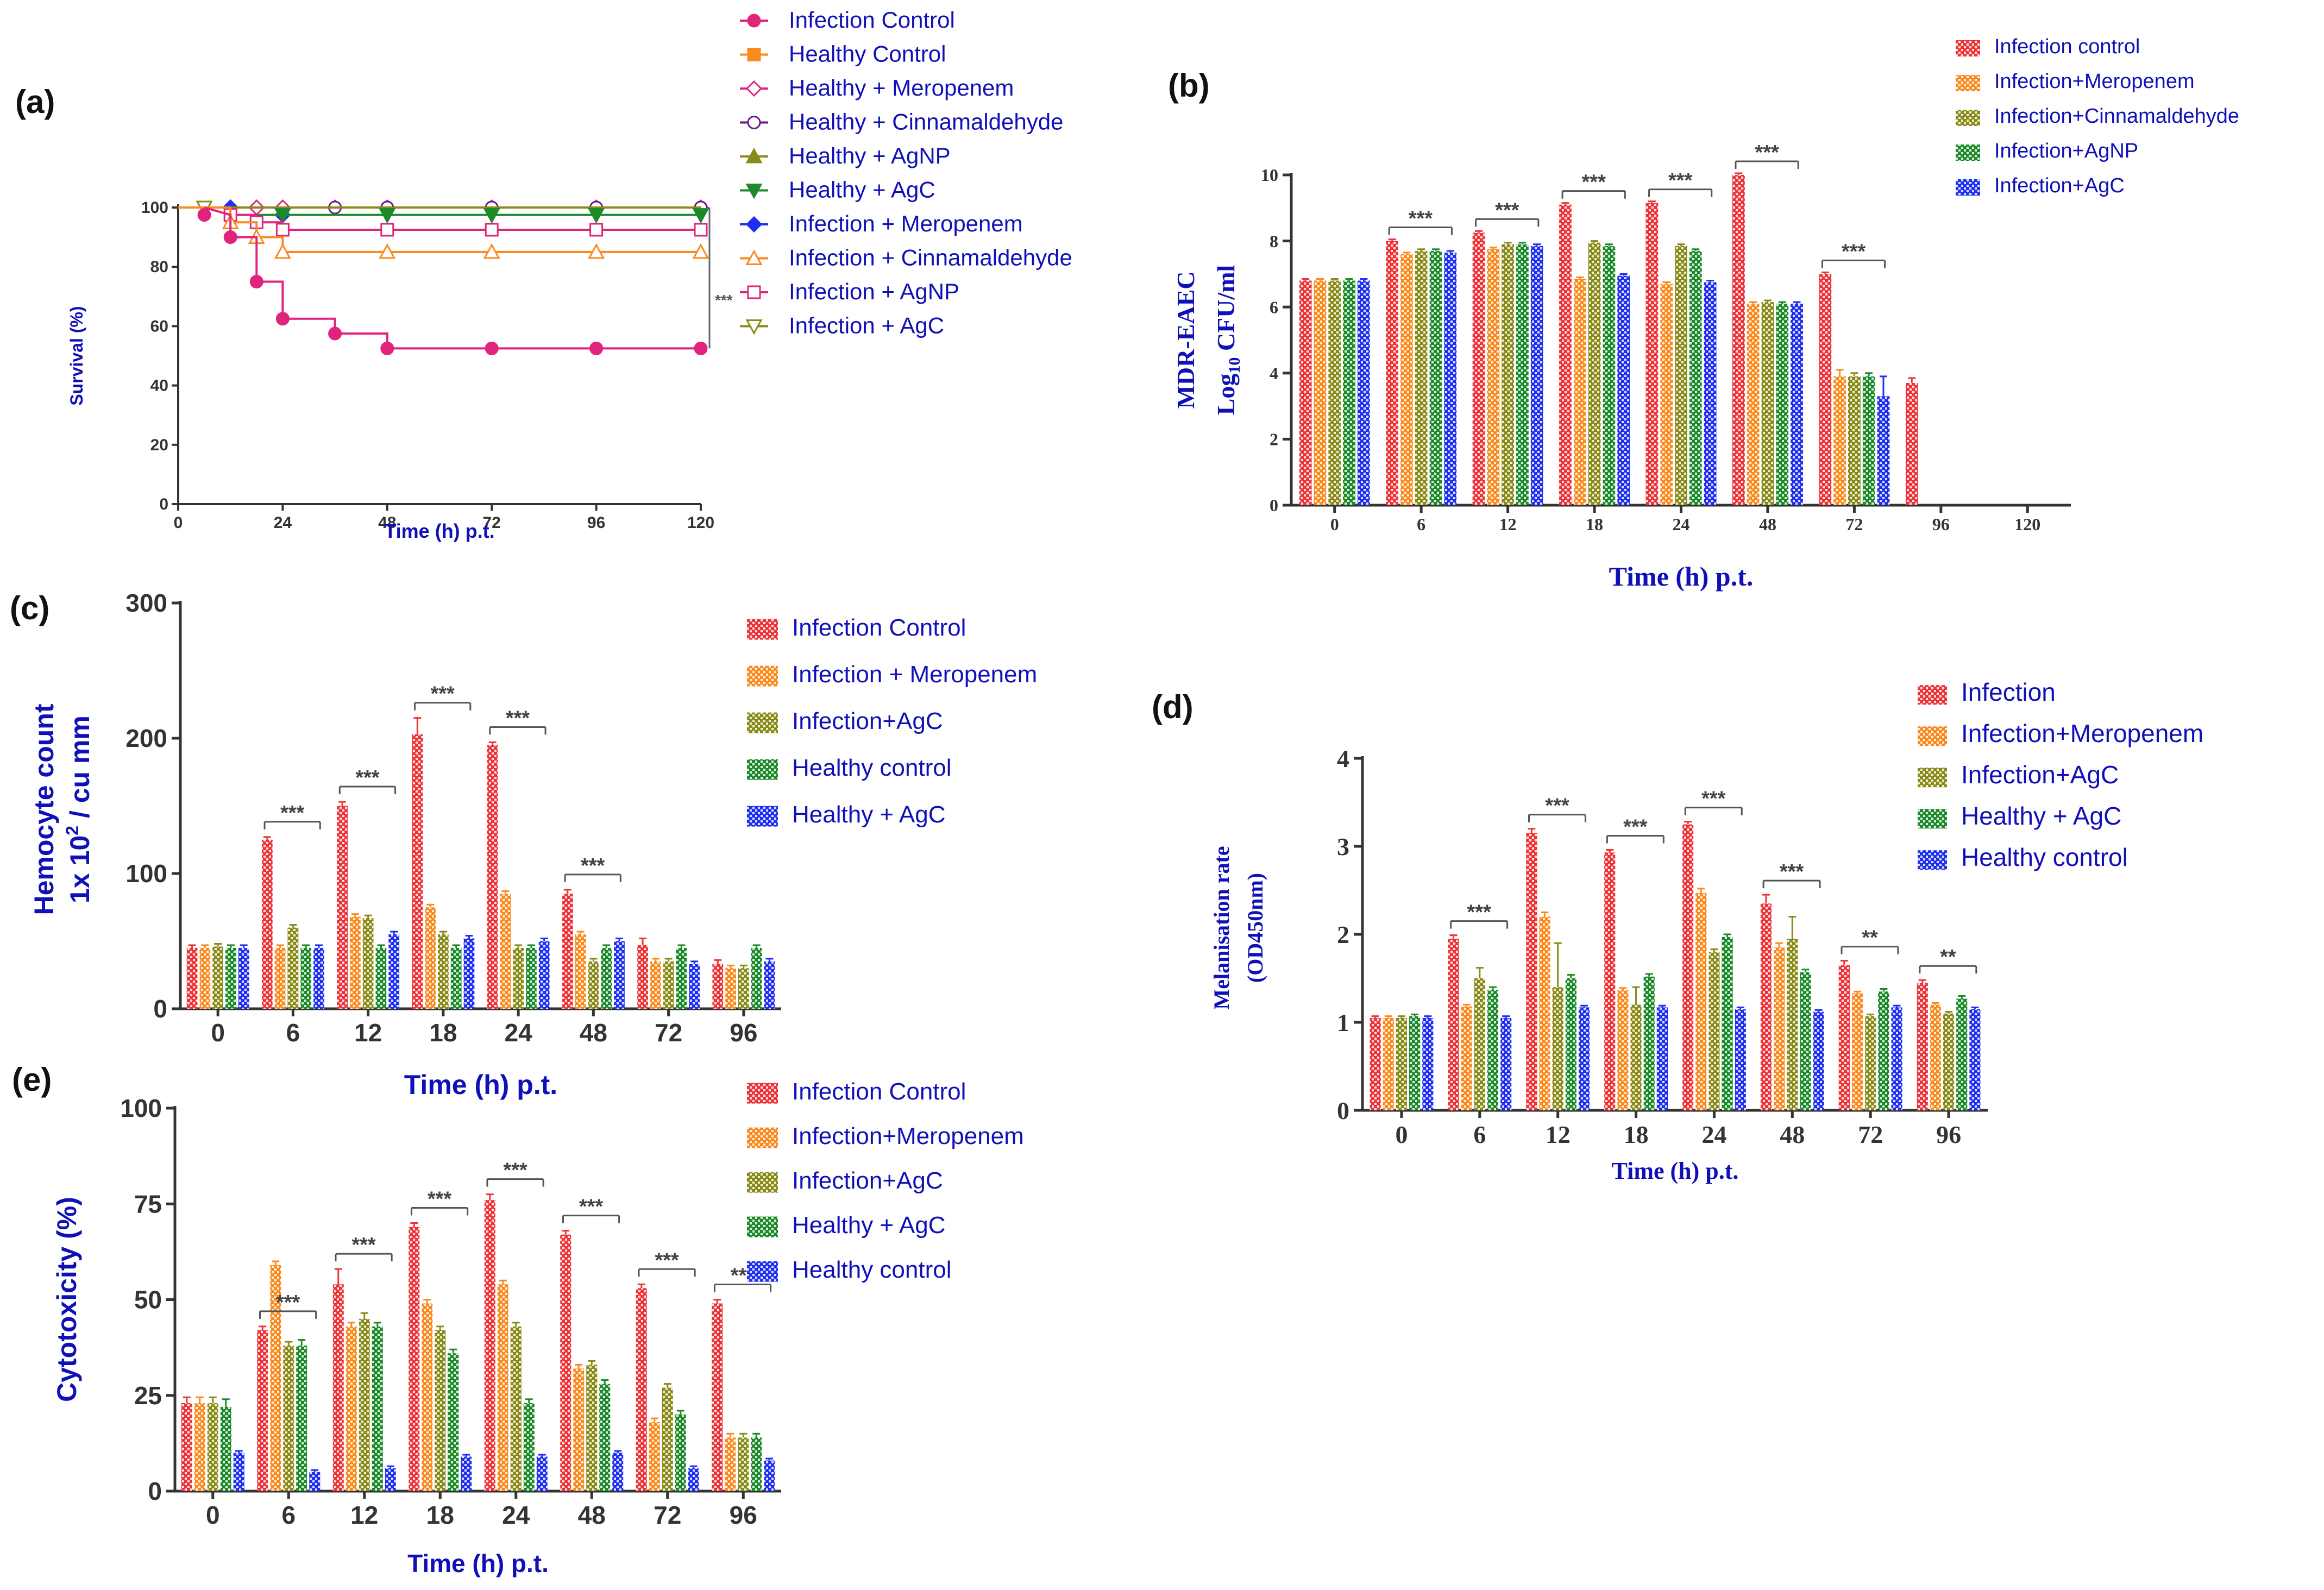 This screenshot has height=1590, width=2324. Describe the element at coordinates (159, 326) in the screenshot. I see `y-tick-label: 60` at that location.